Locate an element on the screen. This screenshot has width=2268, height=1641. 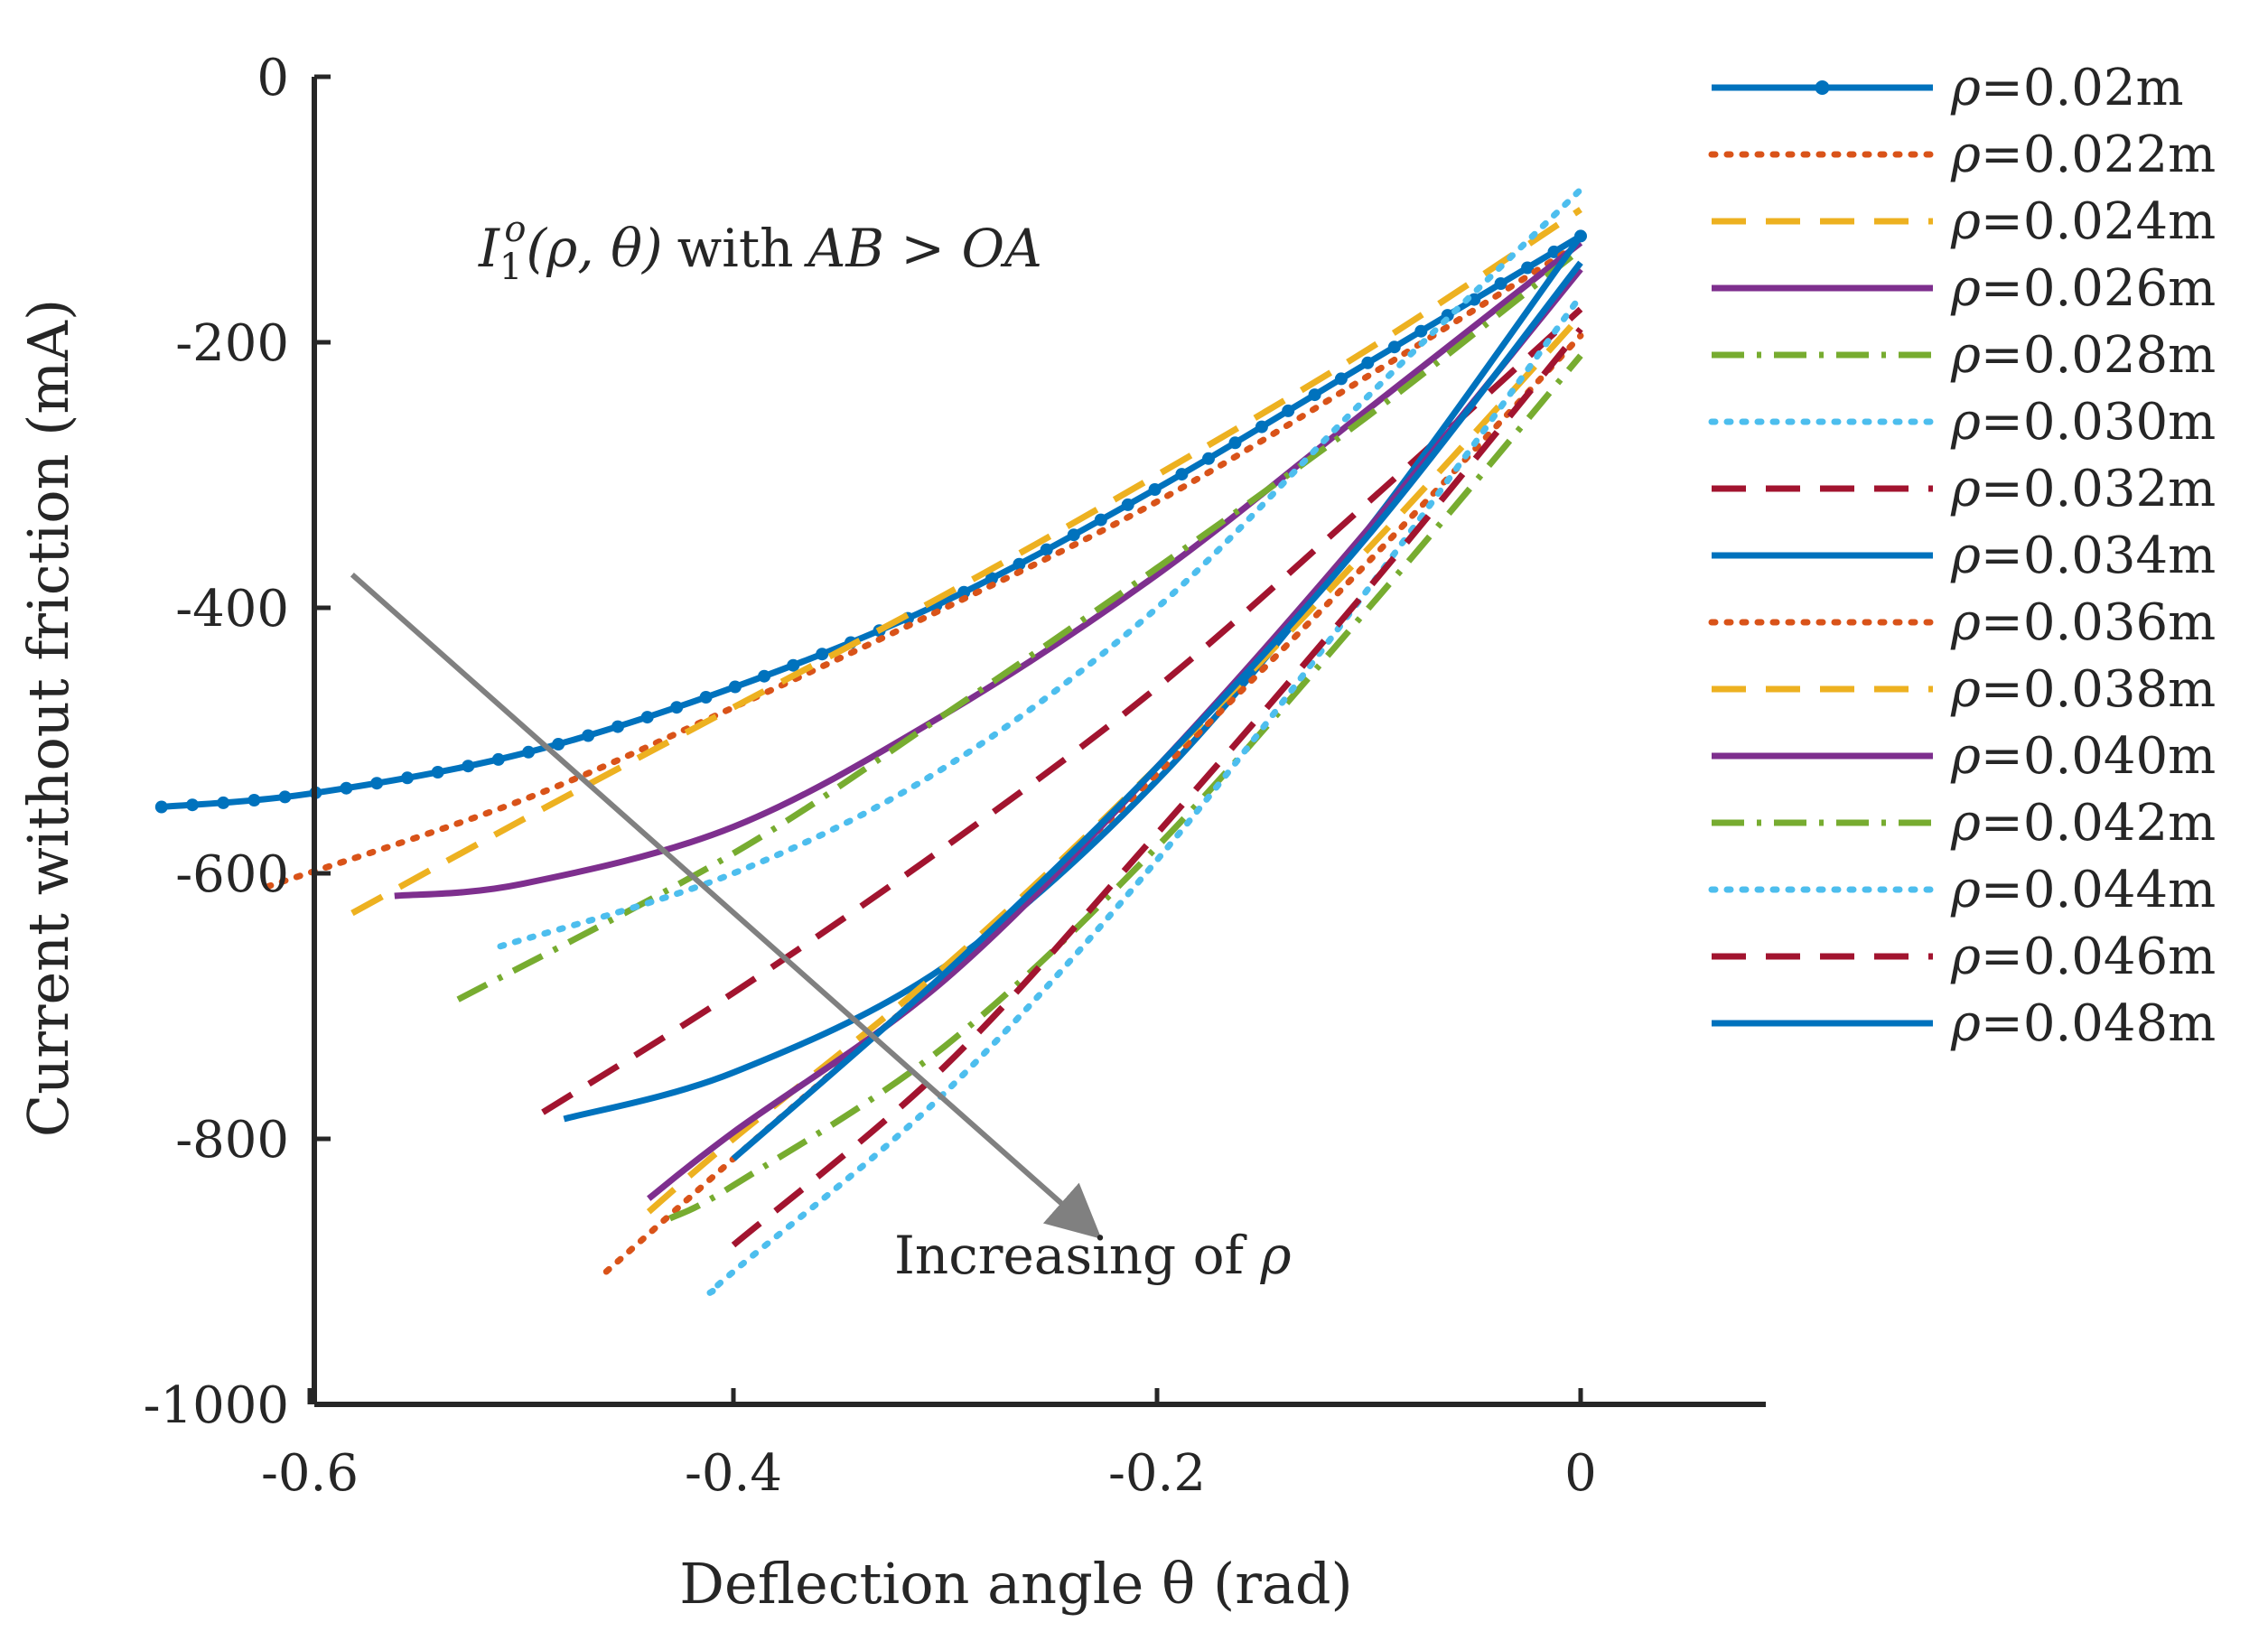
legend-value: =0.046m is located at coordinates (2098, 957).